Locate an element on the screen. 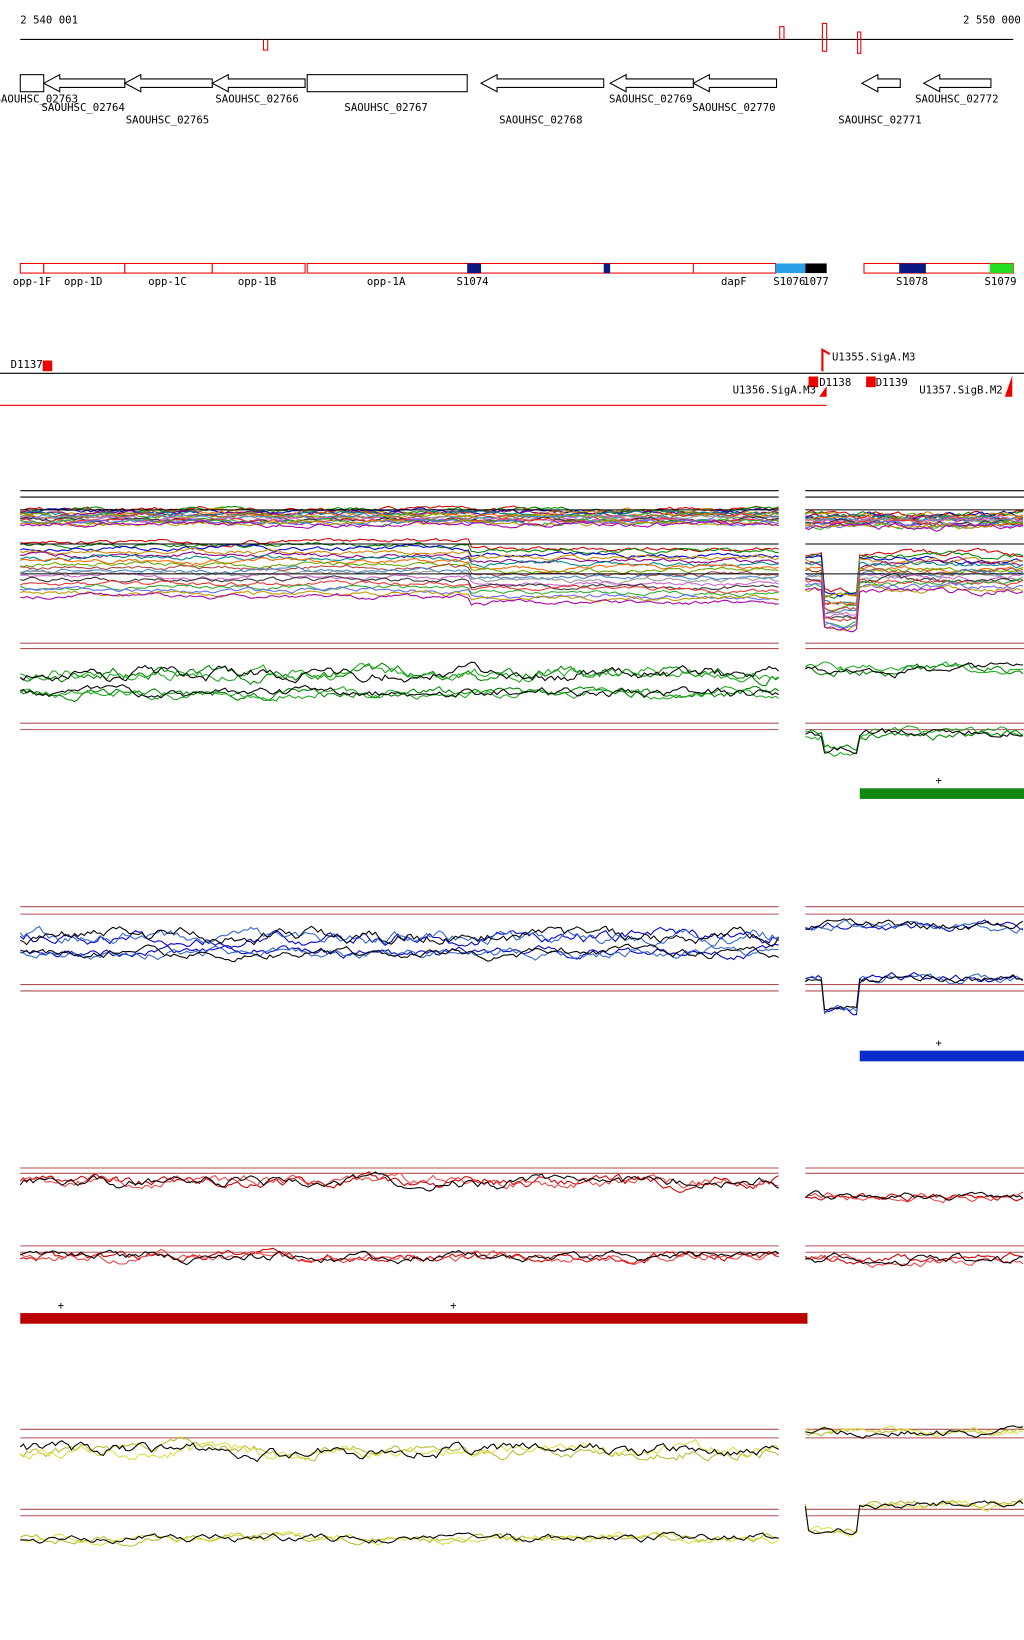 The image size is (1024, 1640). segment-label: opp-1B is located at coordinates (257, 281).